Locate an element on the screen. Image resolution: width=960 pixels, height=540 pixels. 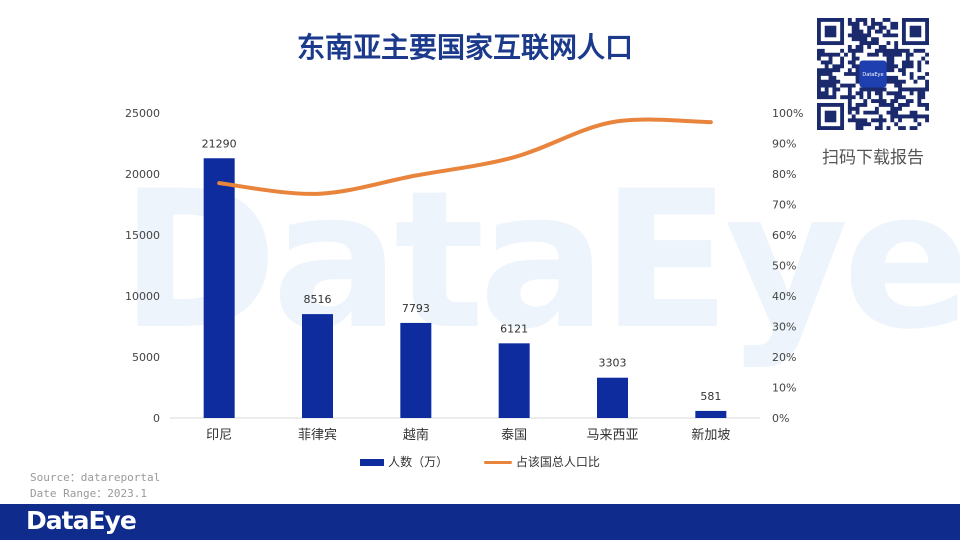
y-left-tick-label: 20000 is located at coordinates (142, 174).